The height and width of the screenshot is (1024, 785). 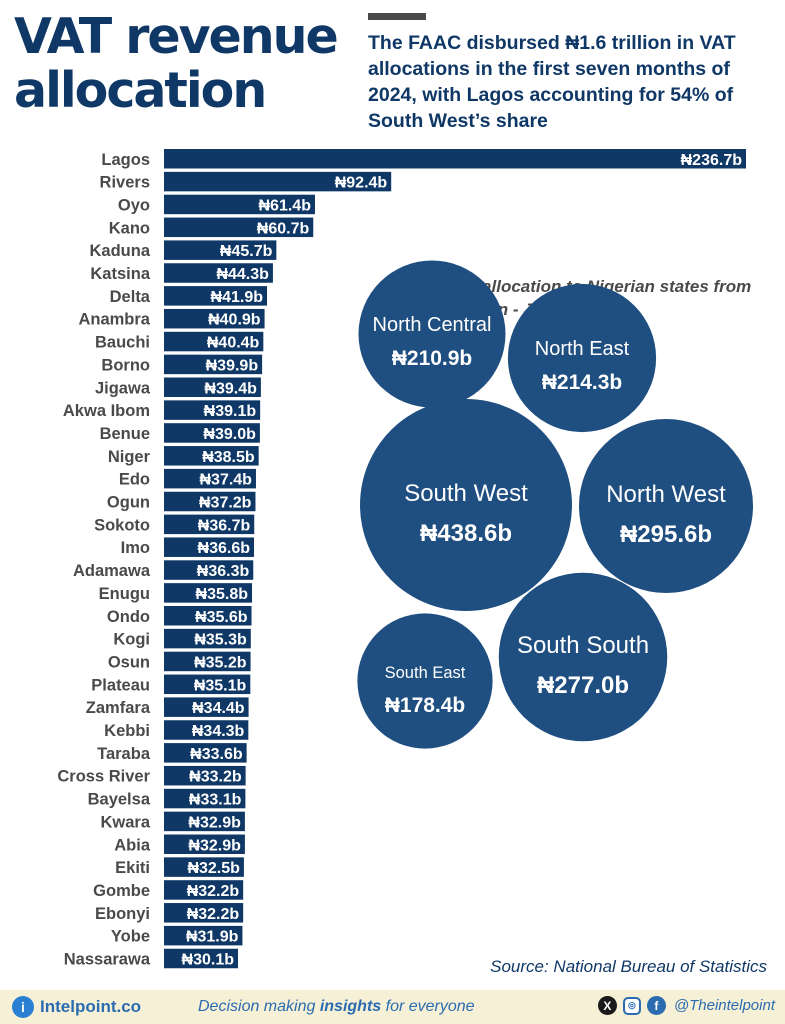 I want to click on bubble-south-east, so click(x=425, y=681).